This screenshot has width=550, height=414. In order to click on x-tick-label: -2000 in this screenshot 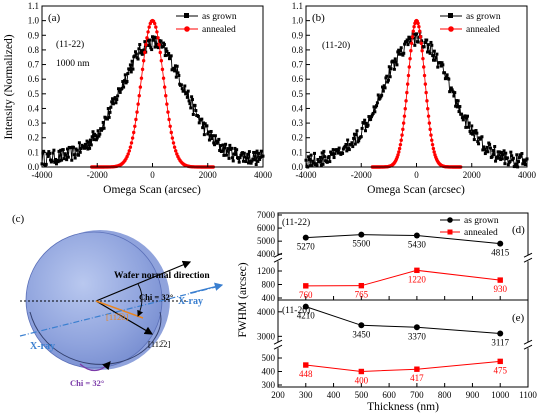, I will do `click(361, 175)`.